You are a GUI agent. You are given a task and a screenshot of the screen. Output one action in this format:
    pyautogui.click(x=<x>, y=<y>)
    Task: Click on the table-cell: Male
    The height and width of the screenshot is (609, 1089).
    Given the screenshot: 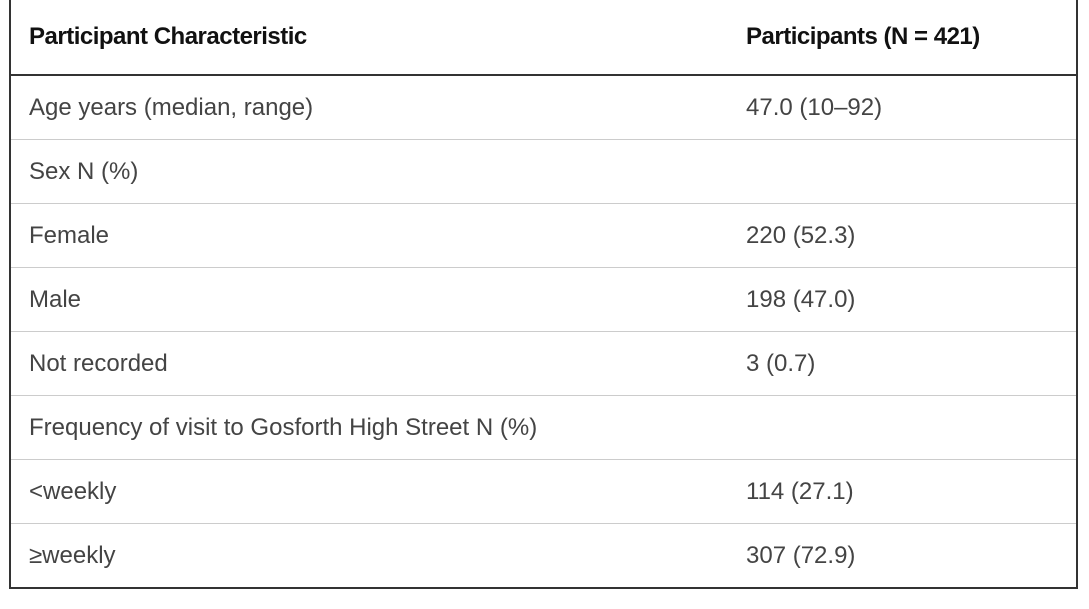 What is the action you would take?
    pyautogui.click(x=373, y=299)
    